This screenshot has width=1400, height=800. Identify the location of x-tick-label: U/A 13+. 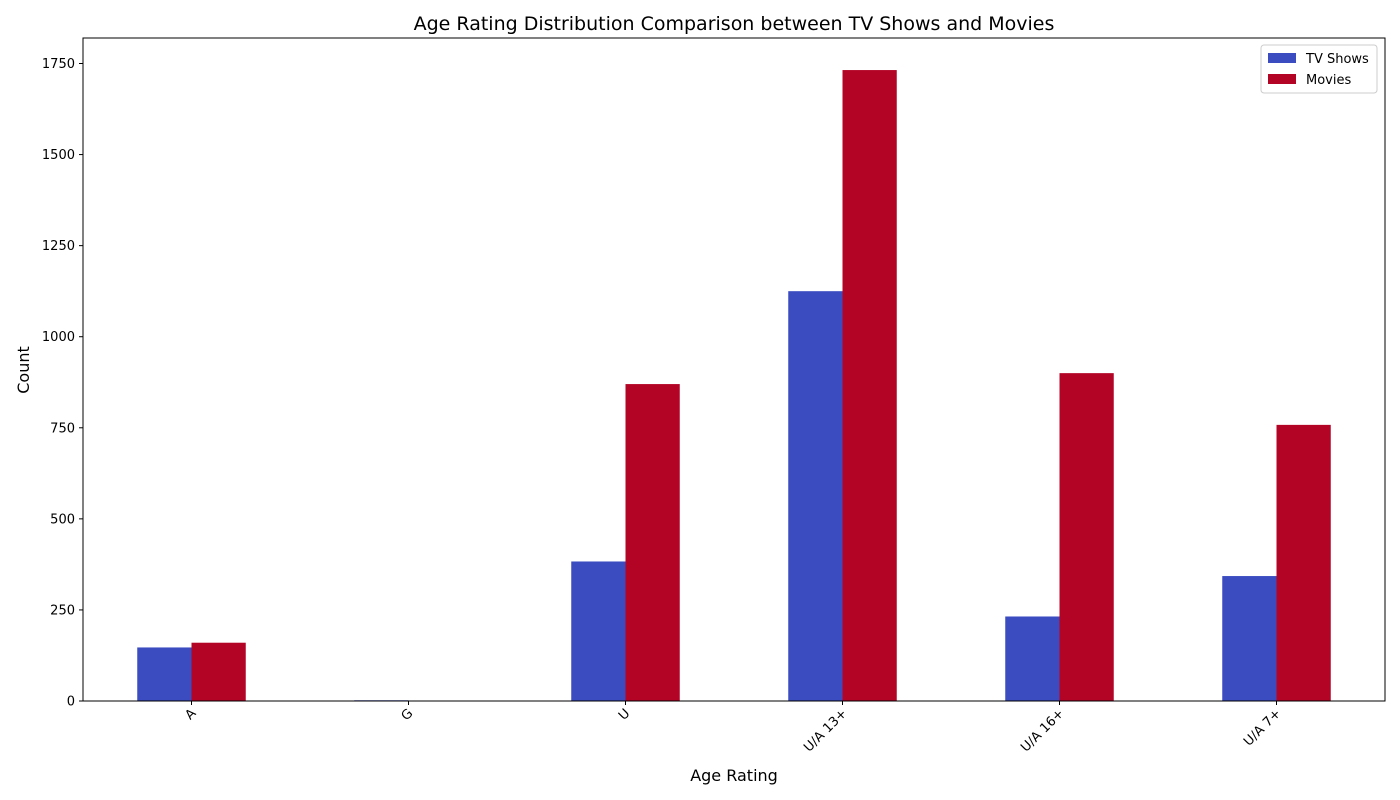
(825, 730).